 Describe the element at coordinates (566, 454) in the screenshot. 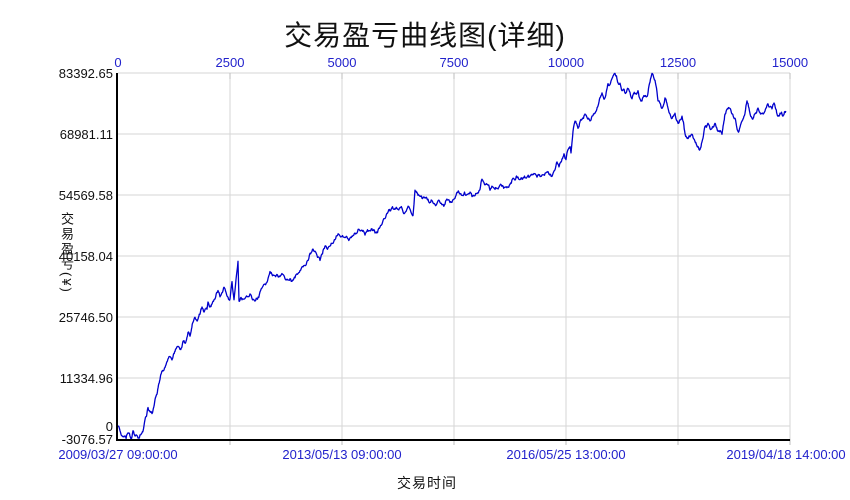

I see `bottom-axis-date-label: 2016/05/25 13:00:00` at that location.